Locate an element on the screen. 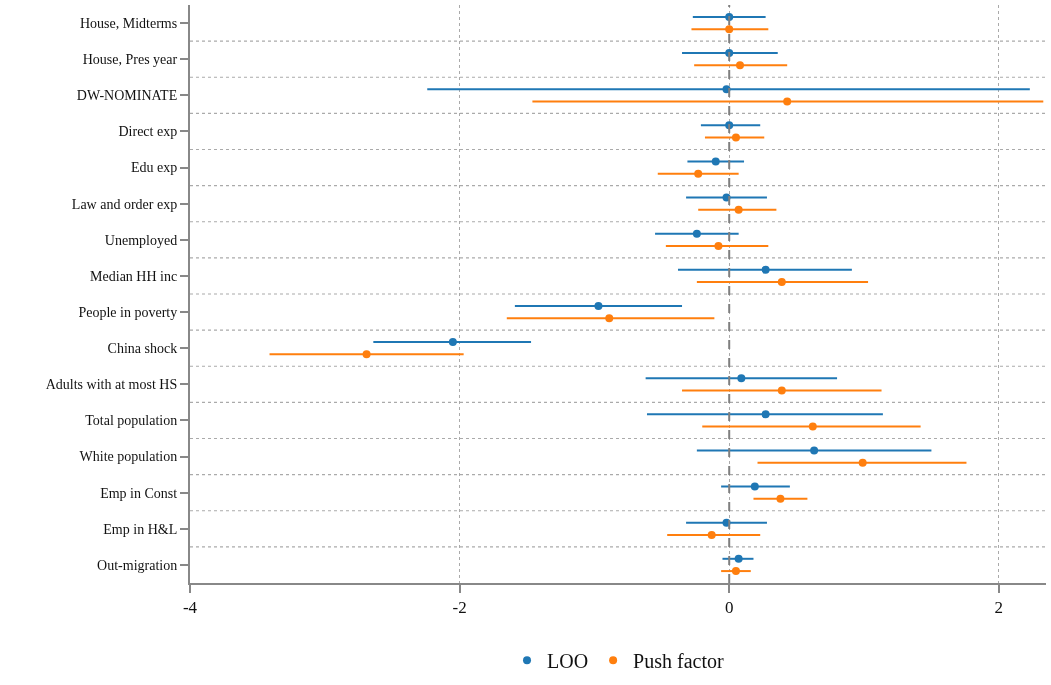 The width and height of the screenshot is (1051, 685). legend-label: Push factor is located at coordinates (678, 661).